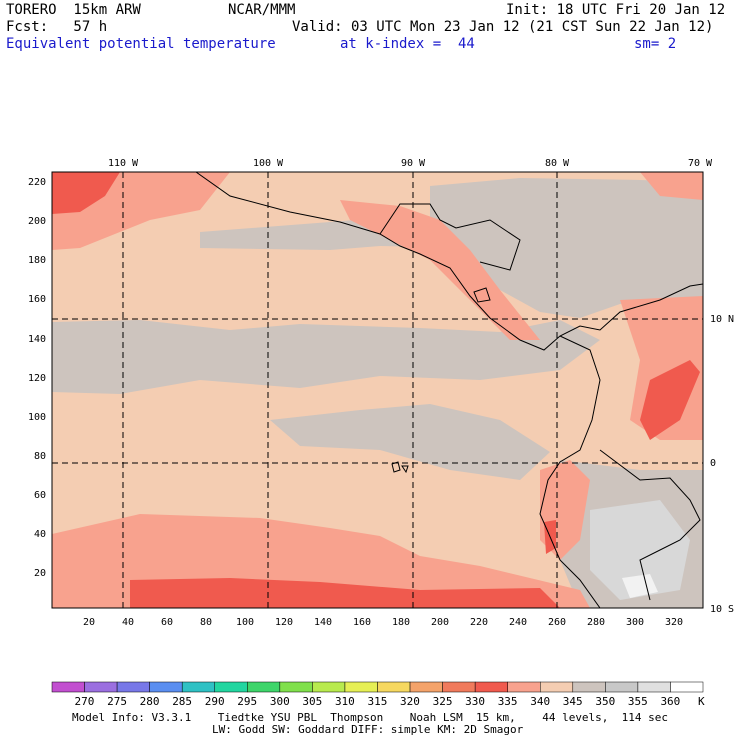 Image resolution: width=740 pixels, height=740 pixels. What do you see at coordinates (540, 701) in the screenshot?
I see `colorbar-level-label: 340` at bounding box center [540, 701].